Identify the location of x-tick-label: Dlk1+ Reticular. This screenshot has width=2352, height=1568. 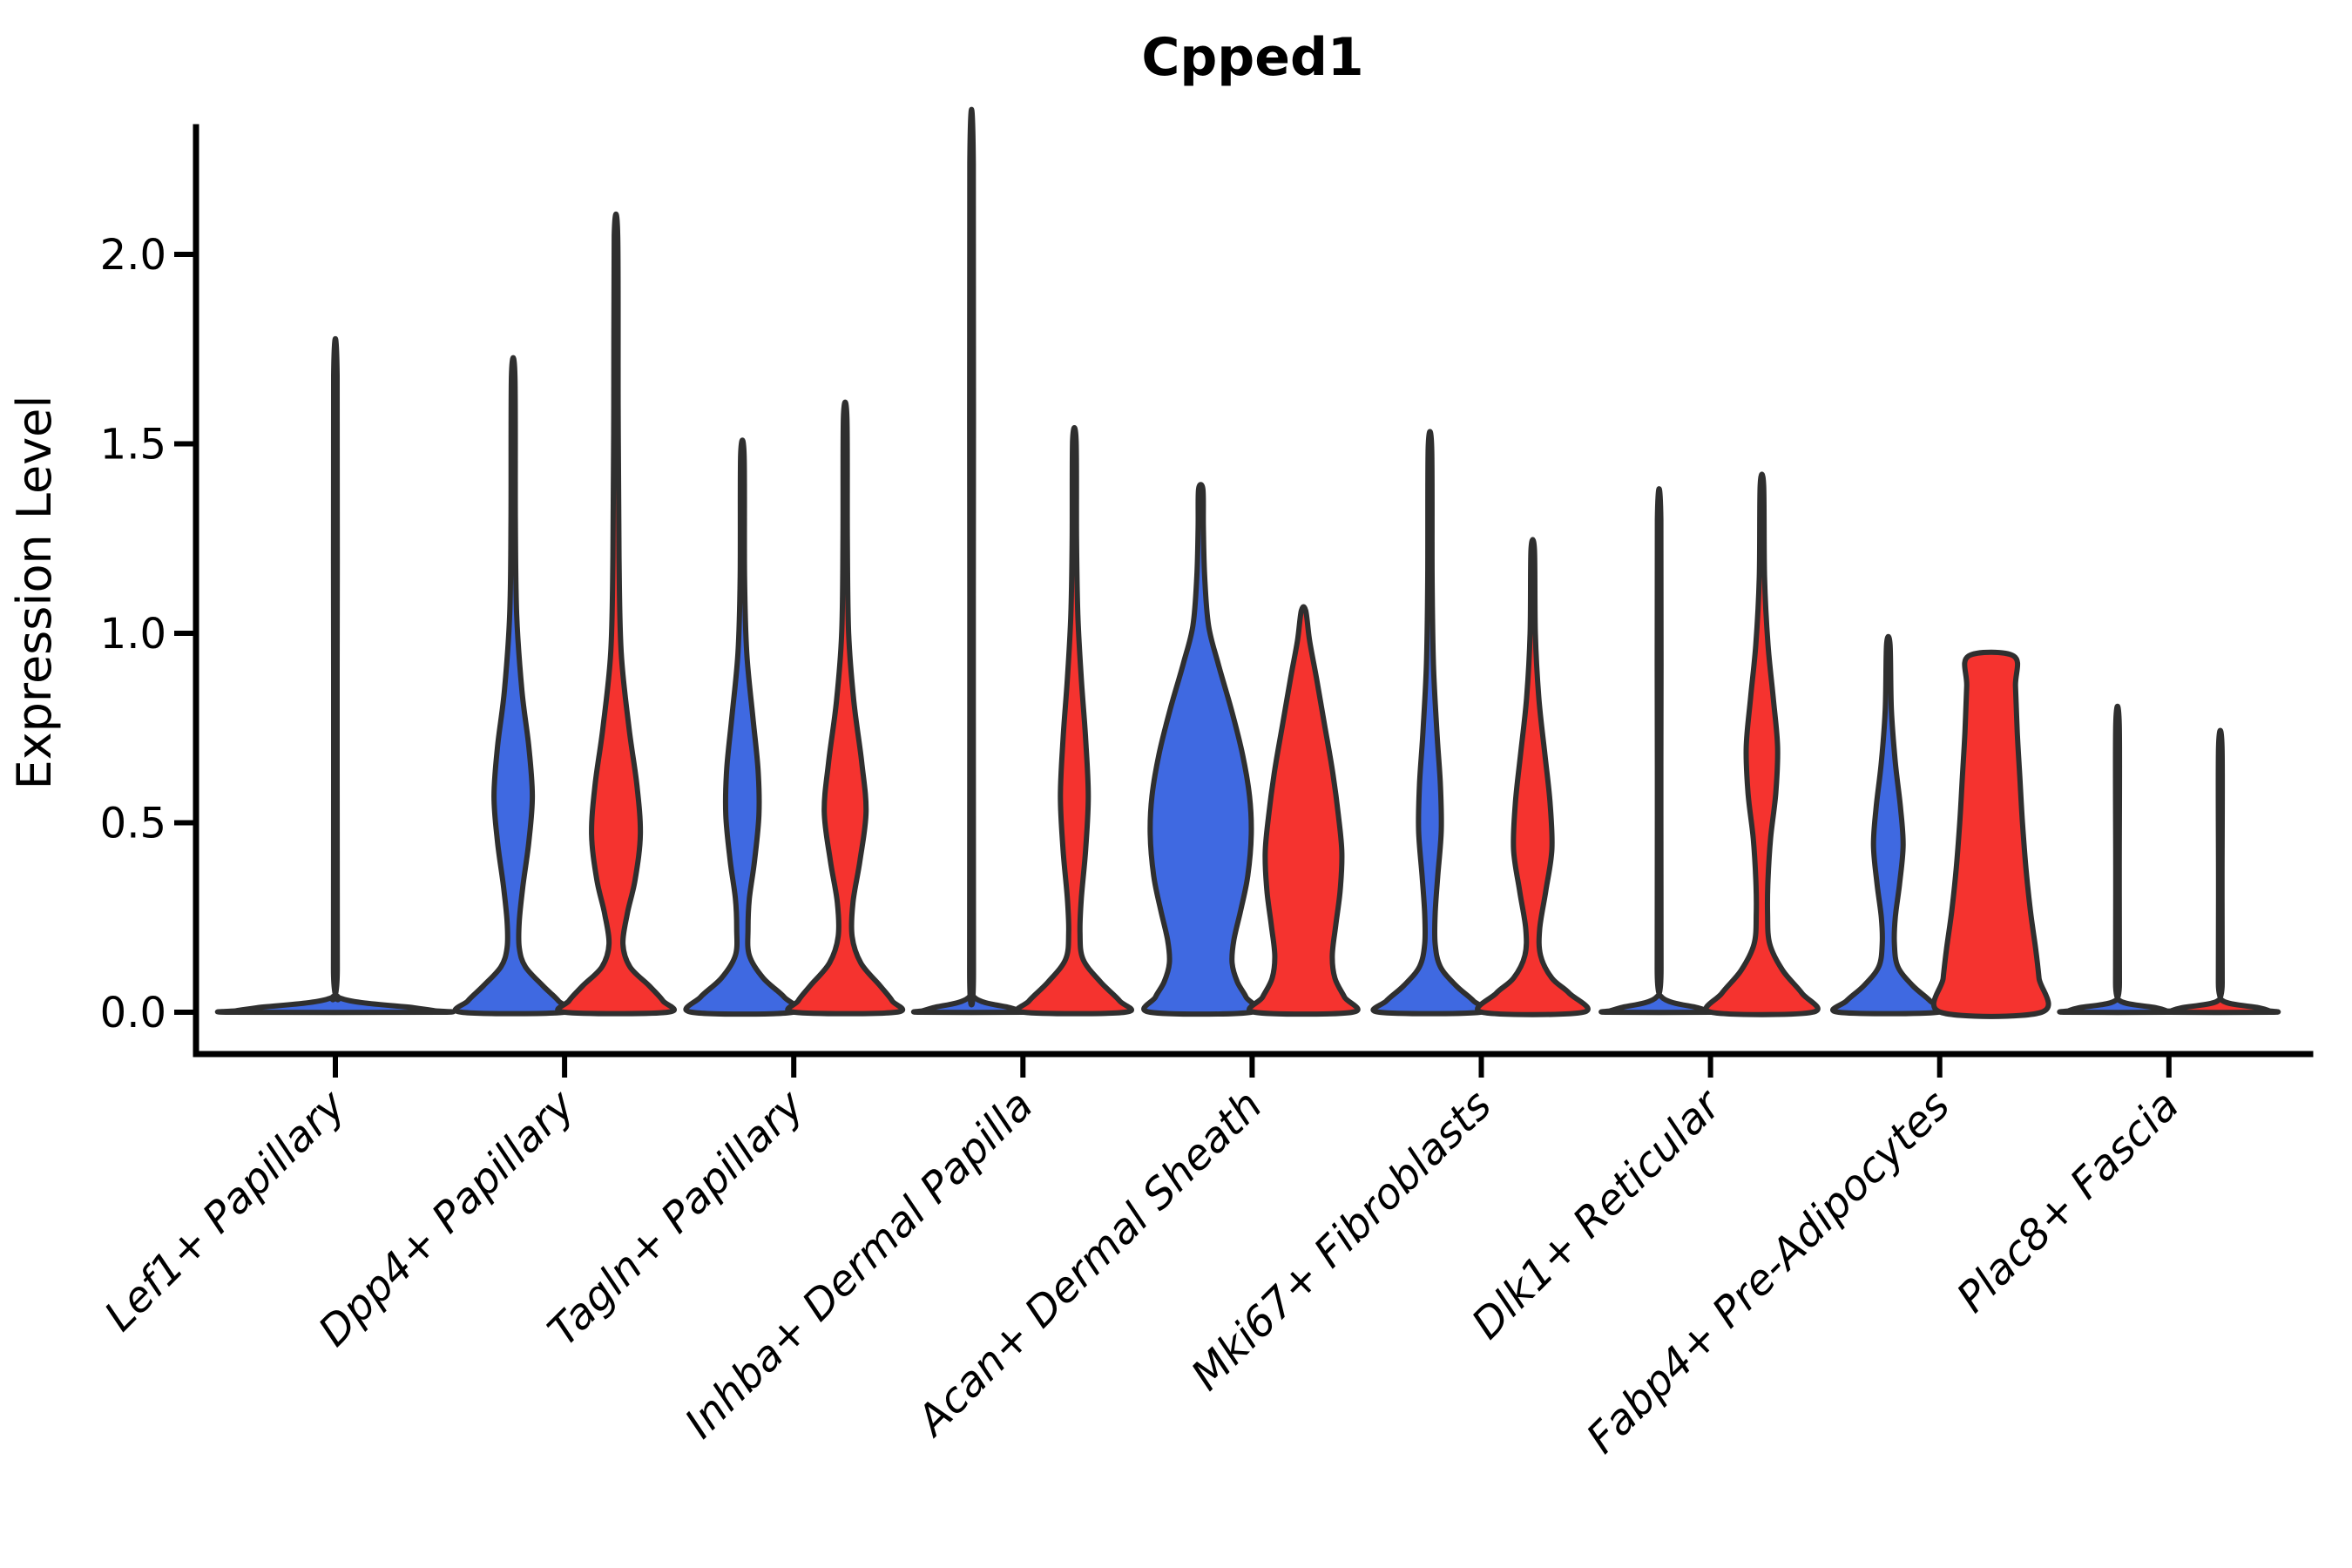
(1598, 1214).